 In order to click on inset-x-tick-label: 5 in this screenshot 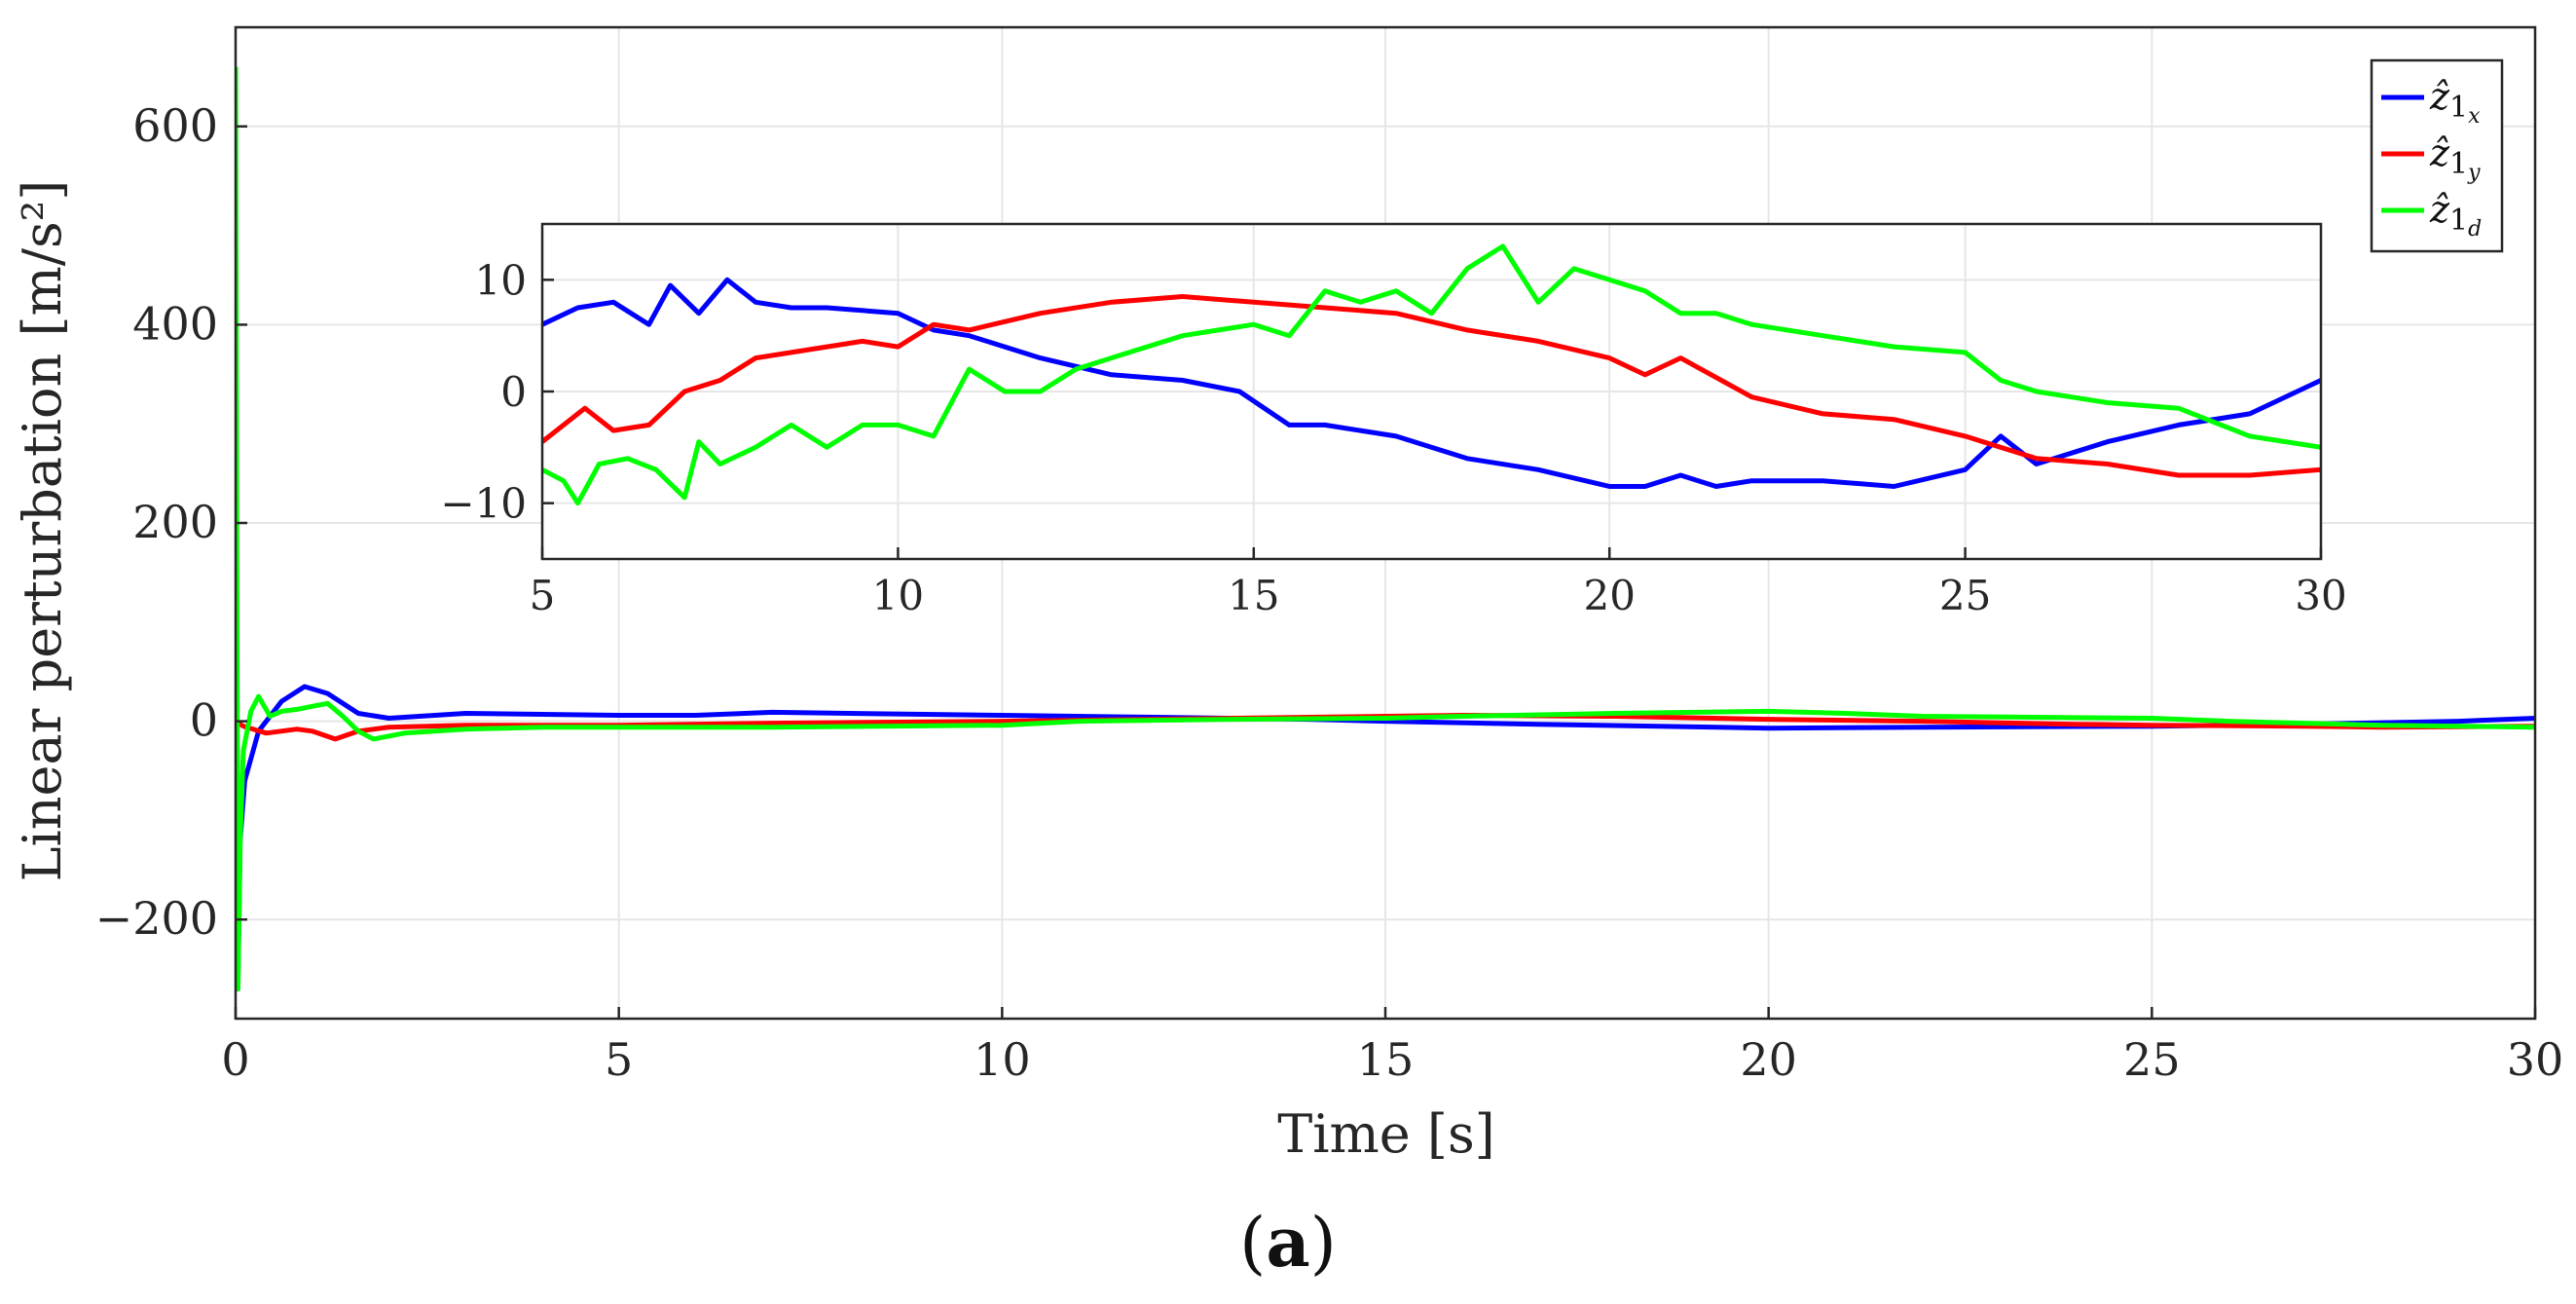, I will do `click(543, 595)`.